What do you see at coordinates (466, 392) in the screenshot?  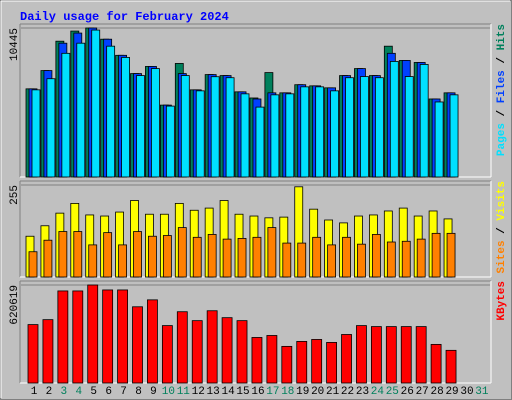 I see `x-tick-label: 30` at bounding box center [466, 392].